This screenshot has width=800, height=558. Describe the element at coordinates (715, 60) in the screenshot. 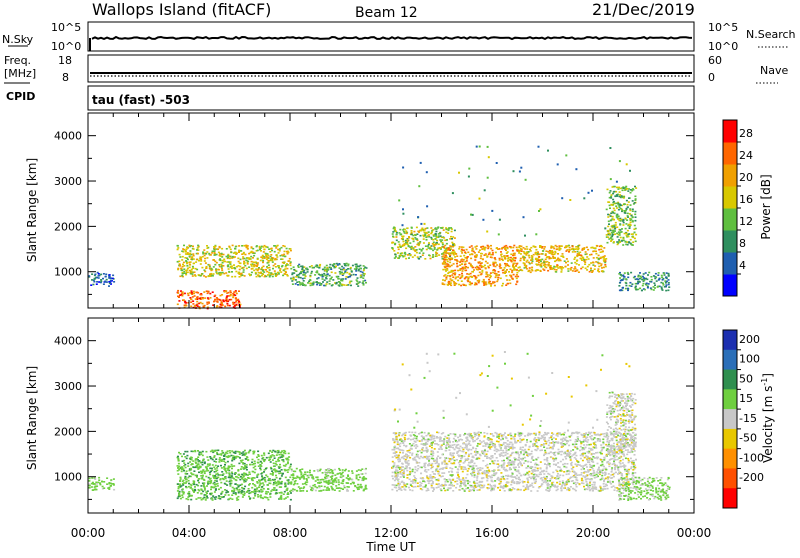

I see `nave-tick-top: 60` at that location.